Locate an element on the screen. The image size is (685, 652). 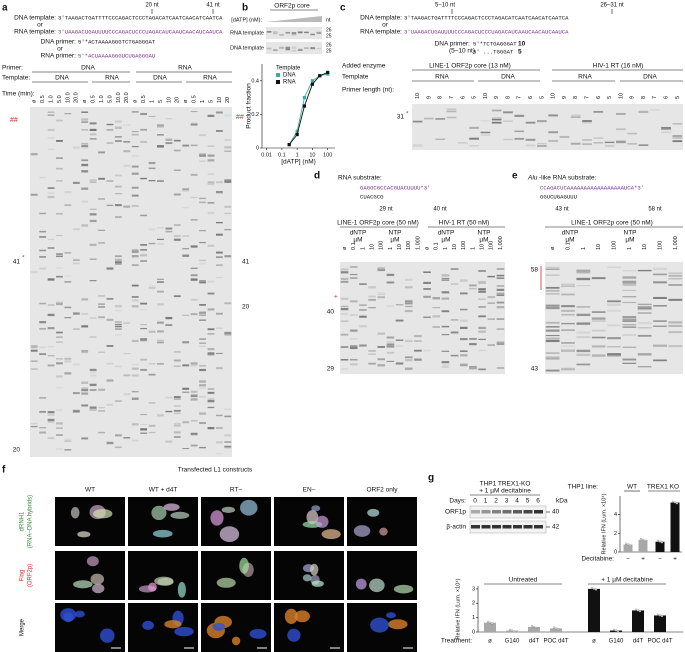
lane-label: 10 is located at coordinates (599, 247).